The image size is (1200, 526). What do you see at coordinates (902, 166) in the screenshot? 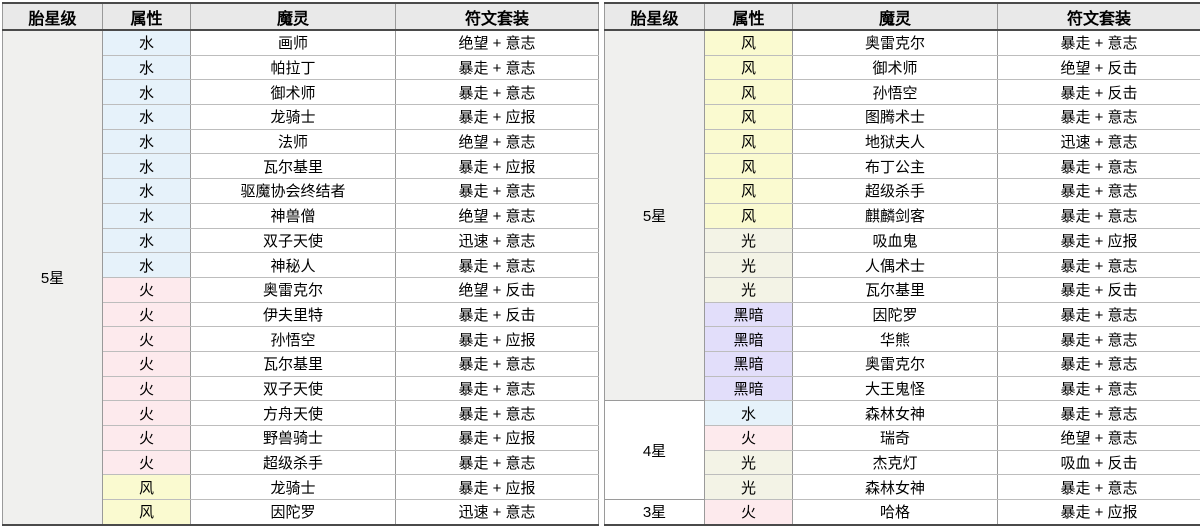
I see `table-row: 风布丁公主 暴走 + 意志` at bounding box center [902, 166].